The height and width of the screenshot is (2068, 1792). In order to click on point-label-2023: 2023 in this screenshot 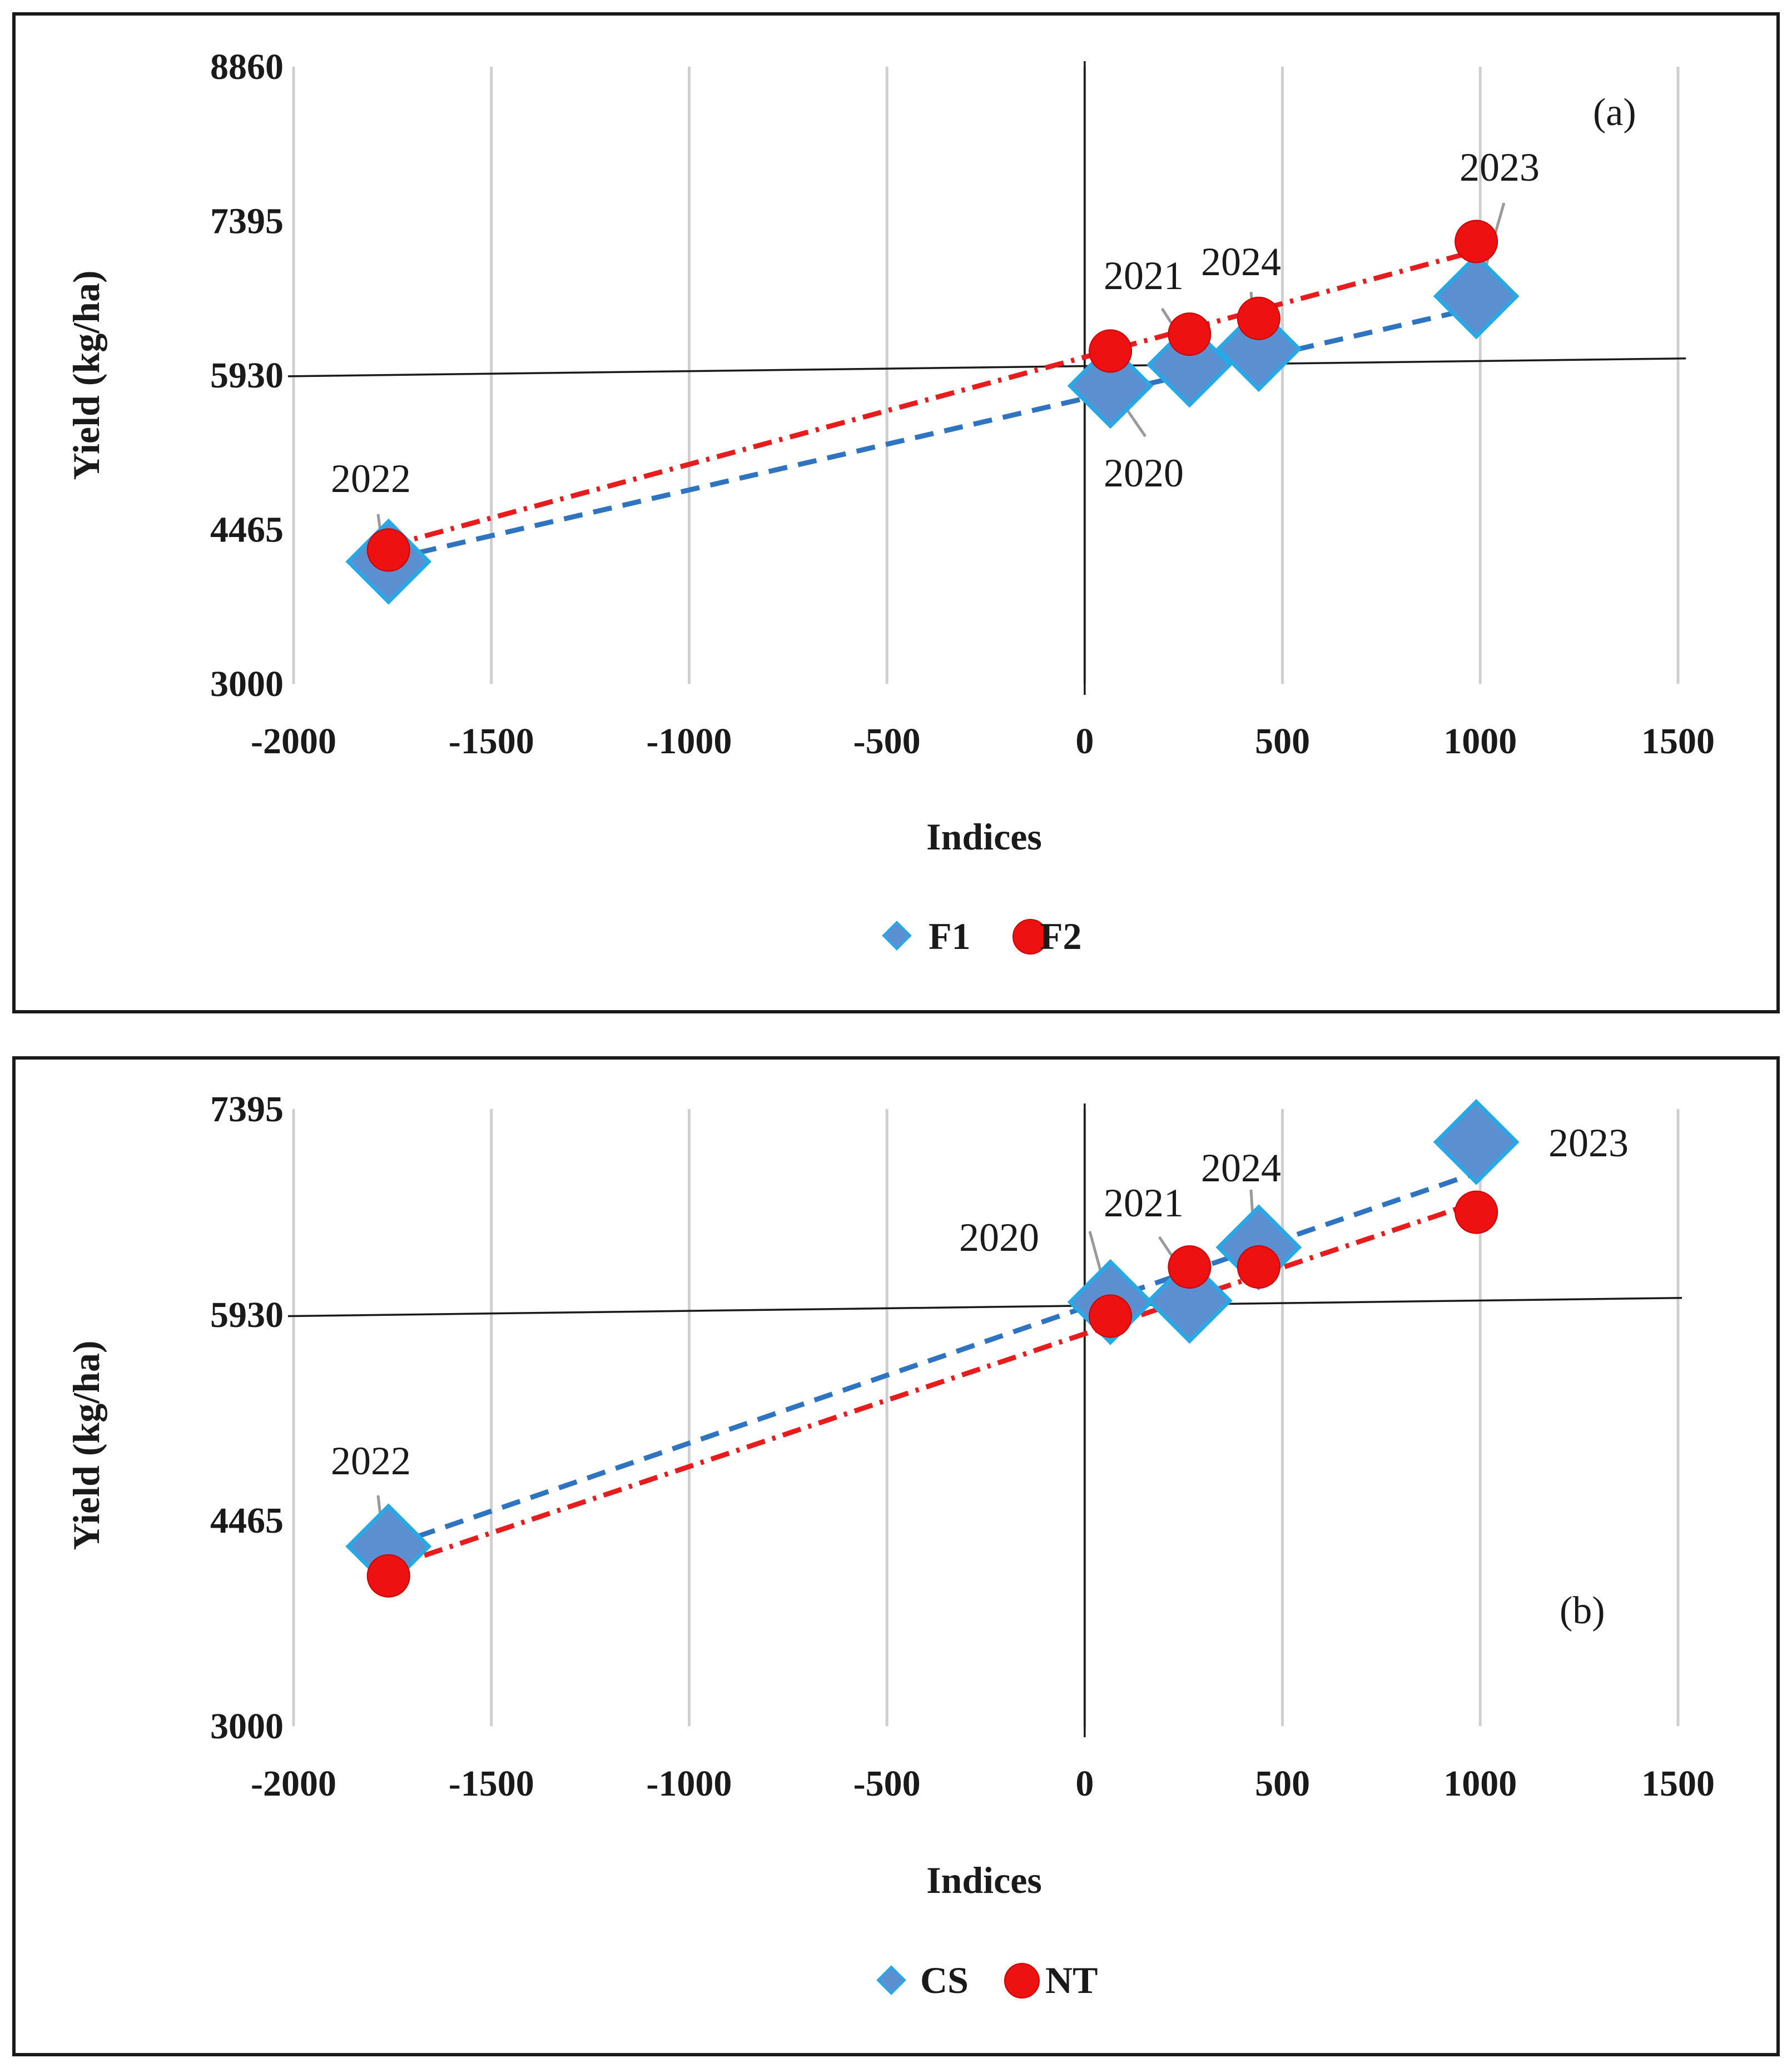, I will do `click(1500, 167)`.